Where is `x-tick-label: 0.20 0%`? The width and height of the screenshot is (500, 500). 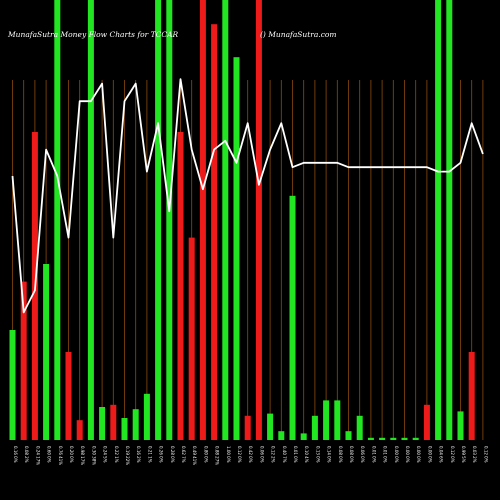 x-tick-label: 0.20 0% is located at coordinates (71, 454).